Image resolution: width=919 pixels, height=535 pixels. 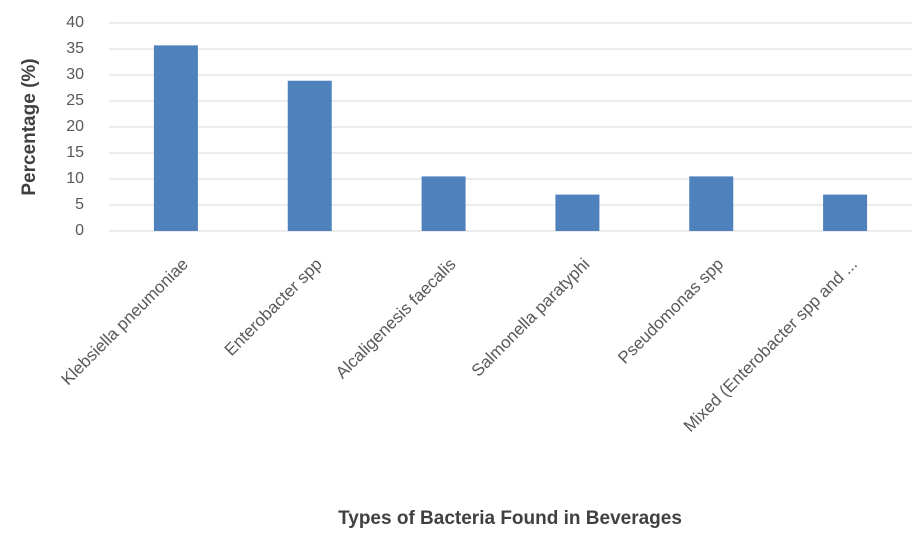 What do you see at coordinates (79, 230) in the screenshot?
I see `y-tick-label: 0` at bounding box center [79, 230].